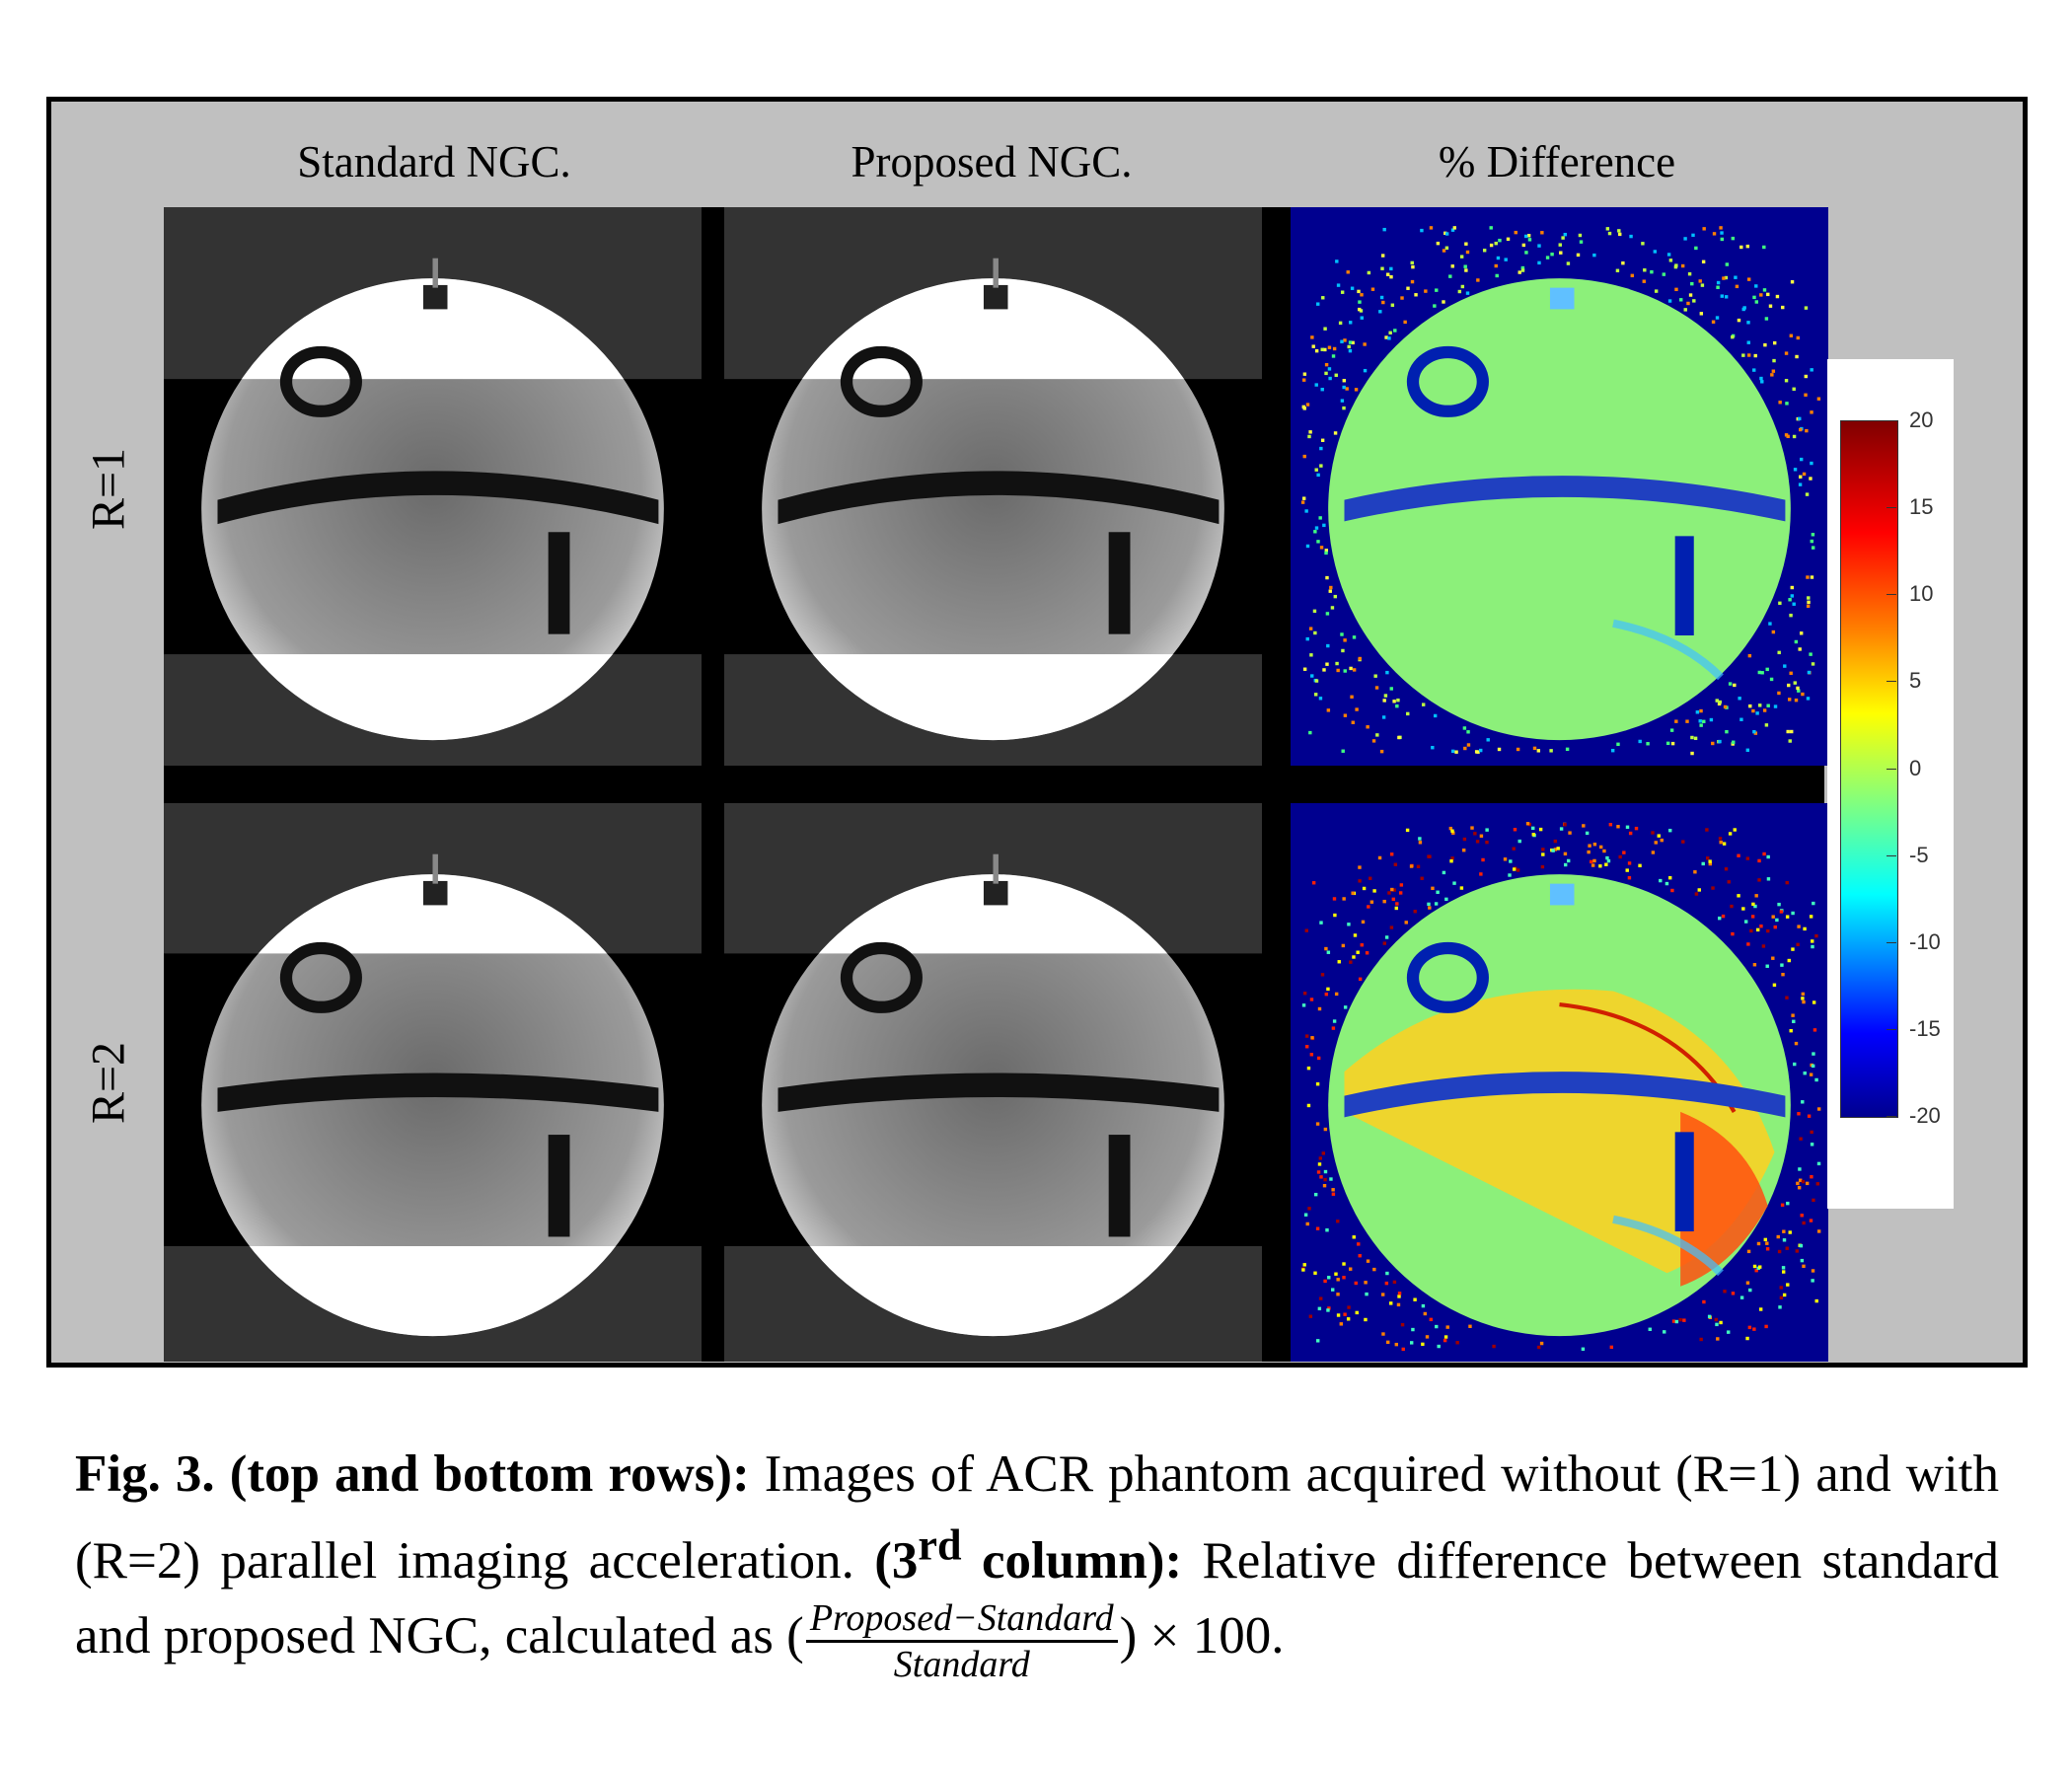  I want to click on image-proposed-r2, so click(993, 1083).